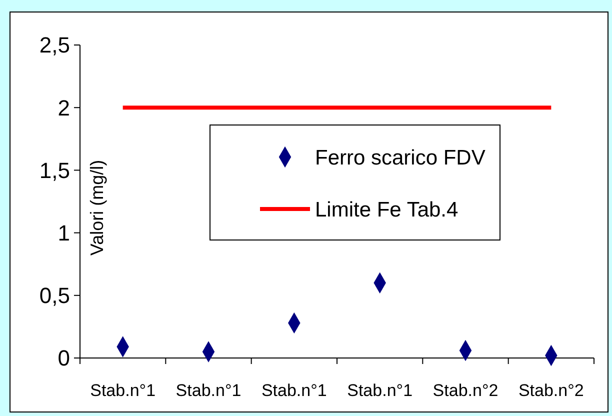  Describe the element at coordinates (387, 210) in the screenshot. I see `legend-label: Limite Fe Tab.4` at that location.